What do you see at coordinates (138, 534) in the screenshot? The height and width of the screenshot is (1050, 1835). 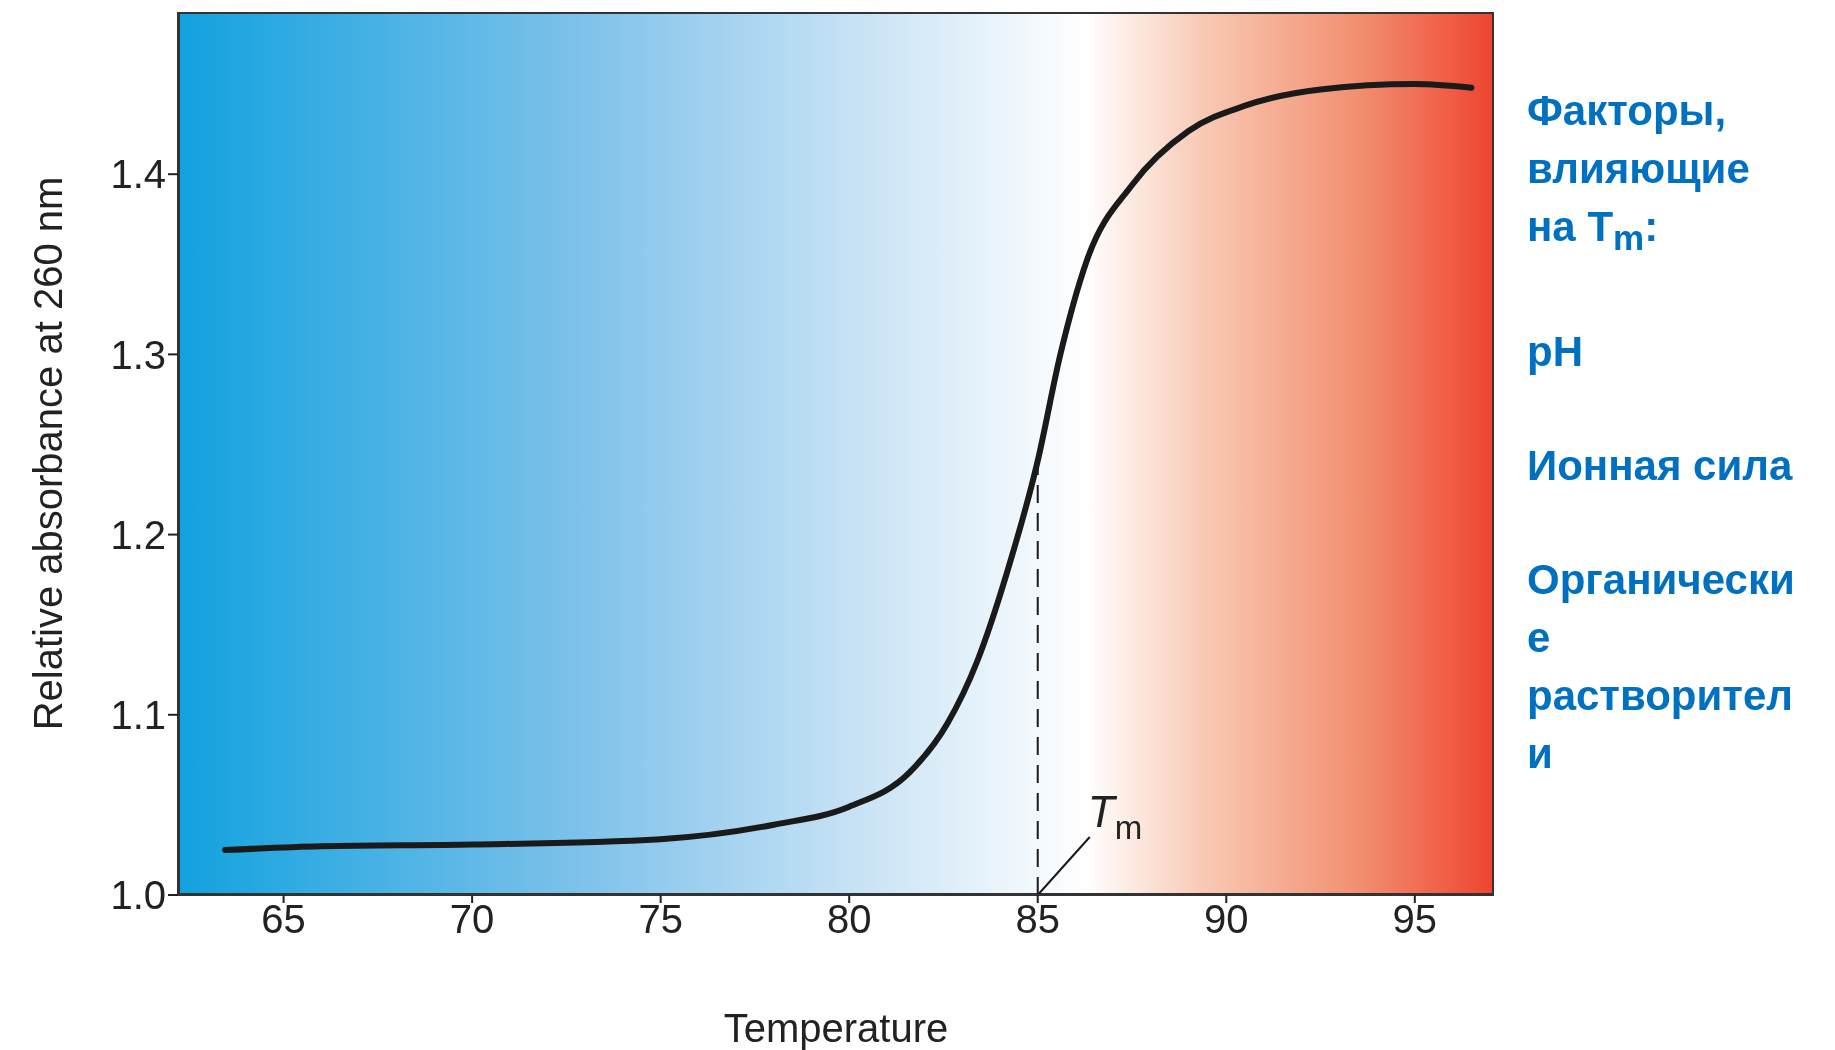 I see `y-tick-label: 1.2` at bounding box center [138, 534].